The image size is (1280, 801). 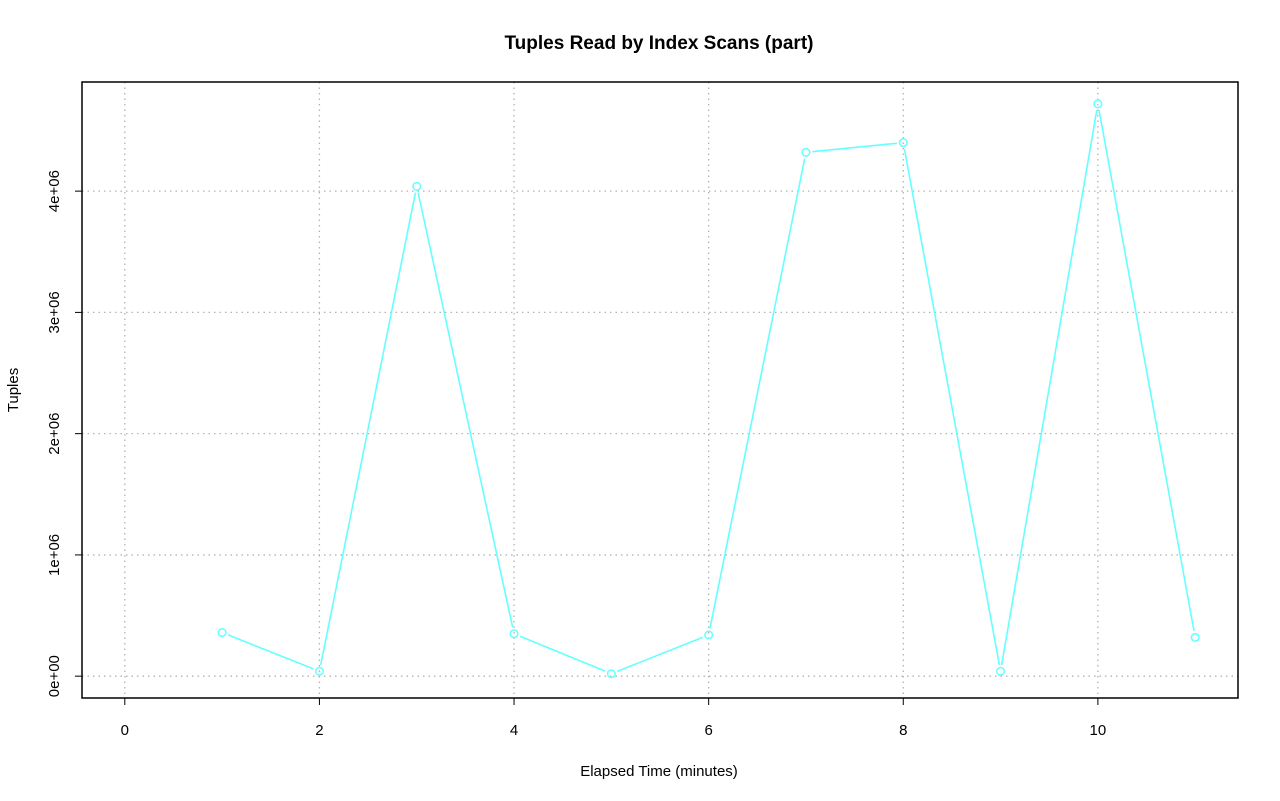 What do you see at coordinates (64, 433) in the screenshot?
I see `y-axis: 0e+00 1e+06 2e+06 3e+06 4e+06` at bounding box center [64, 433].